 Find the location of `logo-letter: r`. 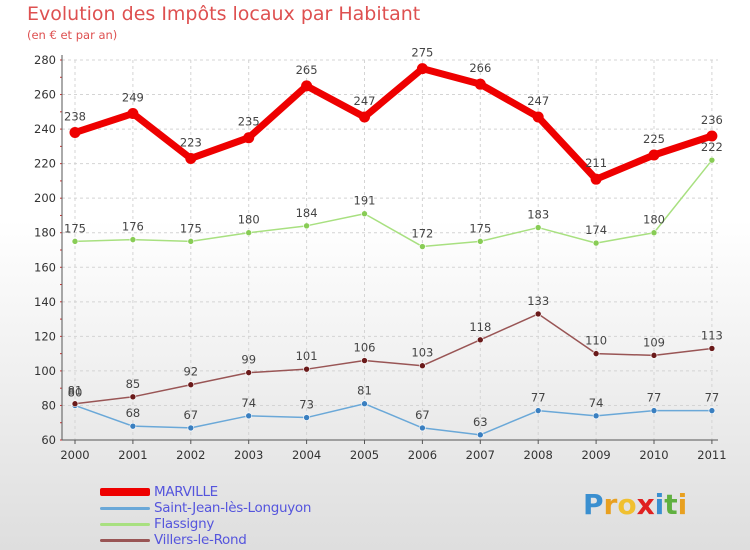

logo-letter: r is located at coordinates (610, 504).